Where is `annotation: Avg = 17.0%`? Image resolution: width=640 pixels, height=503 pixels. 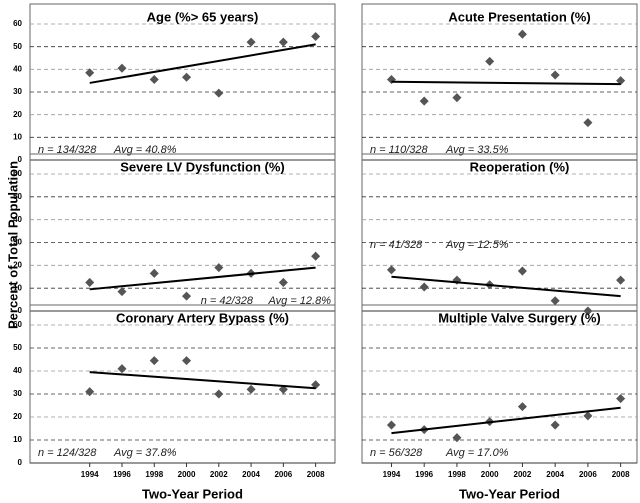
annotation: Avg = 17.0% is located at coordinates (477, 453).